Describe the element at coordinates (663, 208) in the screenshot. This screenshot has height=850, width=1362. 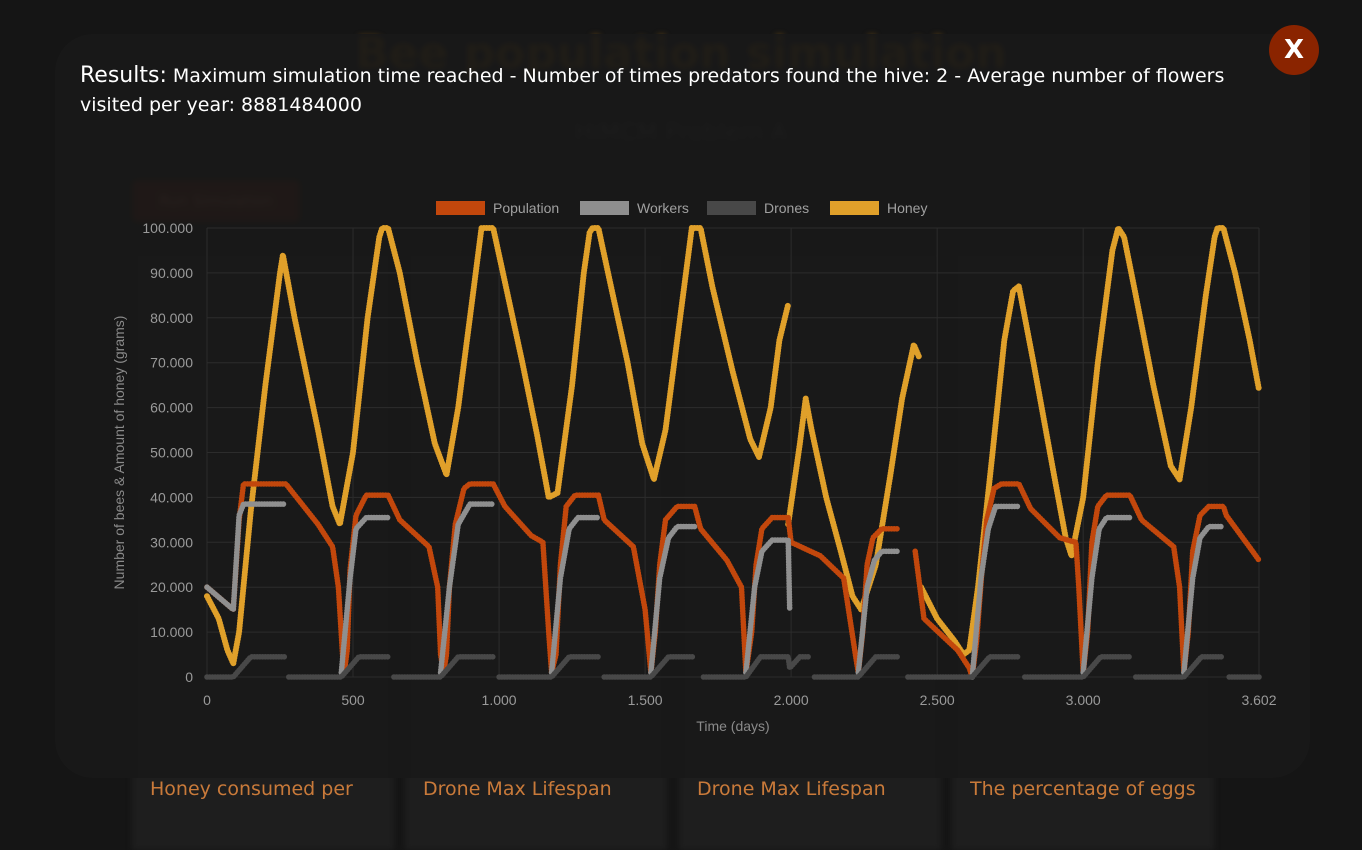
I see `legend-label: Workers` at that location.